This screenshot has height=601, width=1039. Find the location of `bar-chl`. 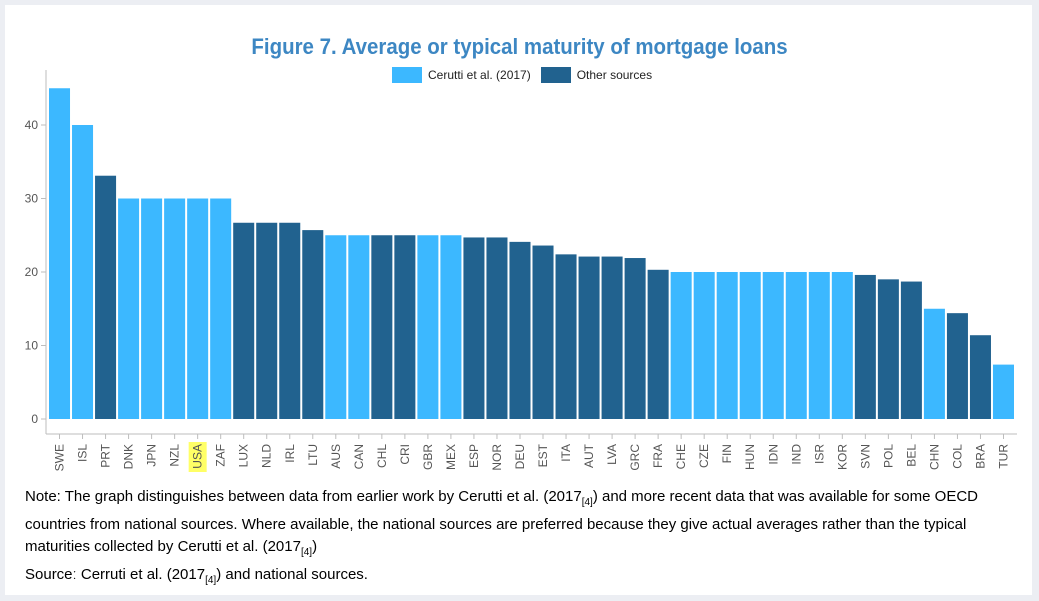

bar-chl is located at coordinates (382, 327).